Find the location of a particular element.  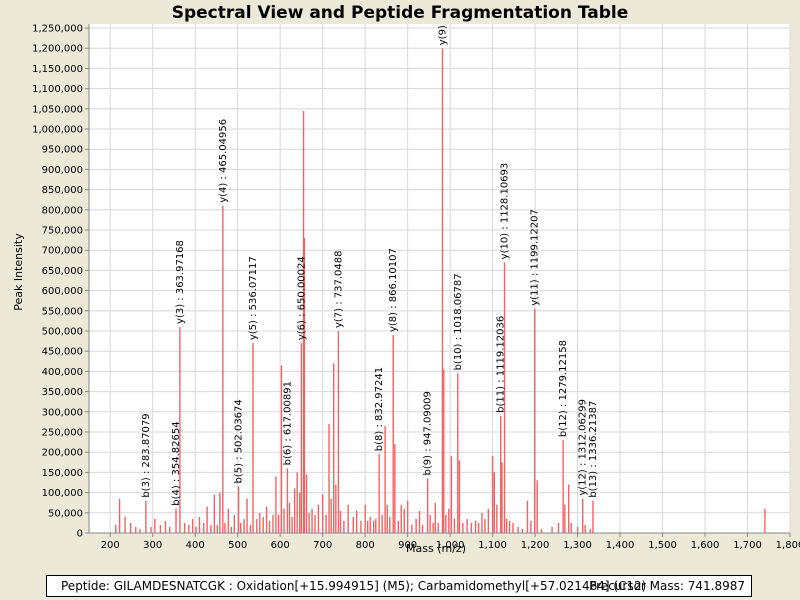

y-tick-label: 650,000 is located at coordinates (62, 271).